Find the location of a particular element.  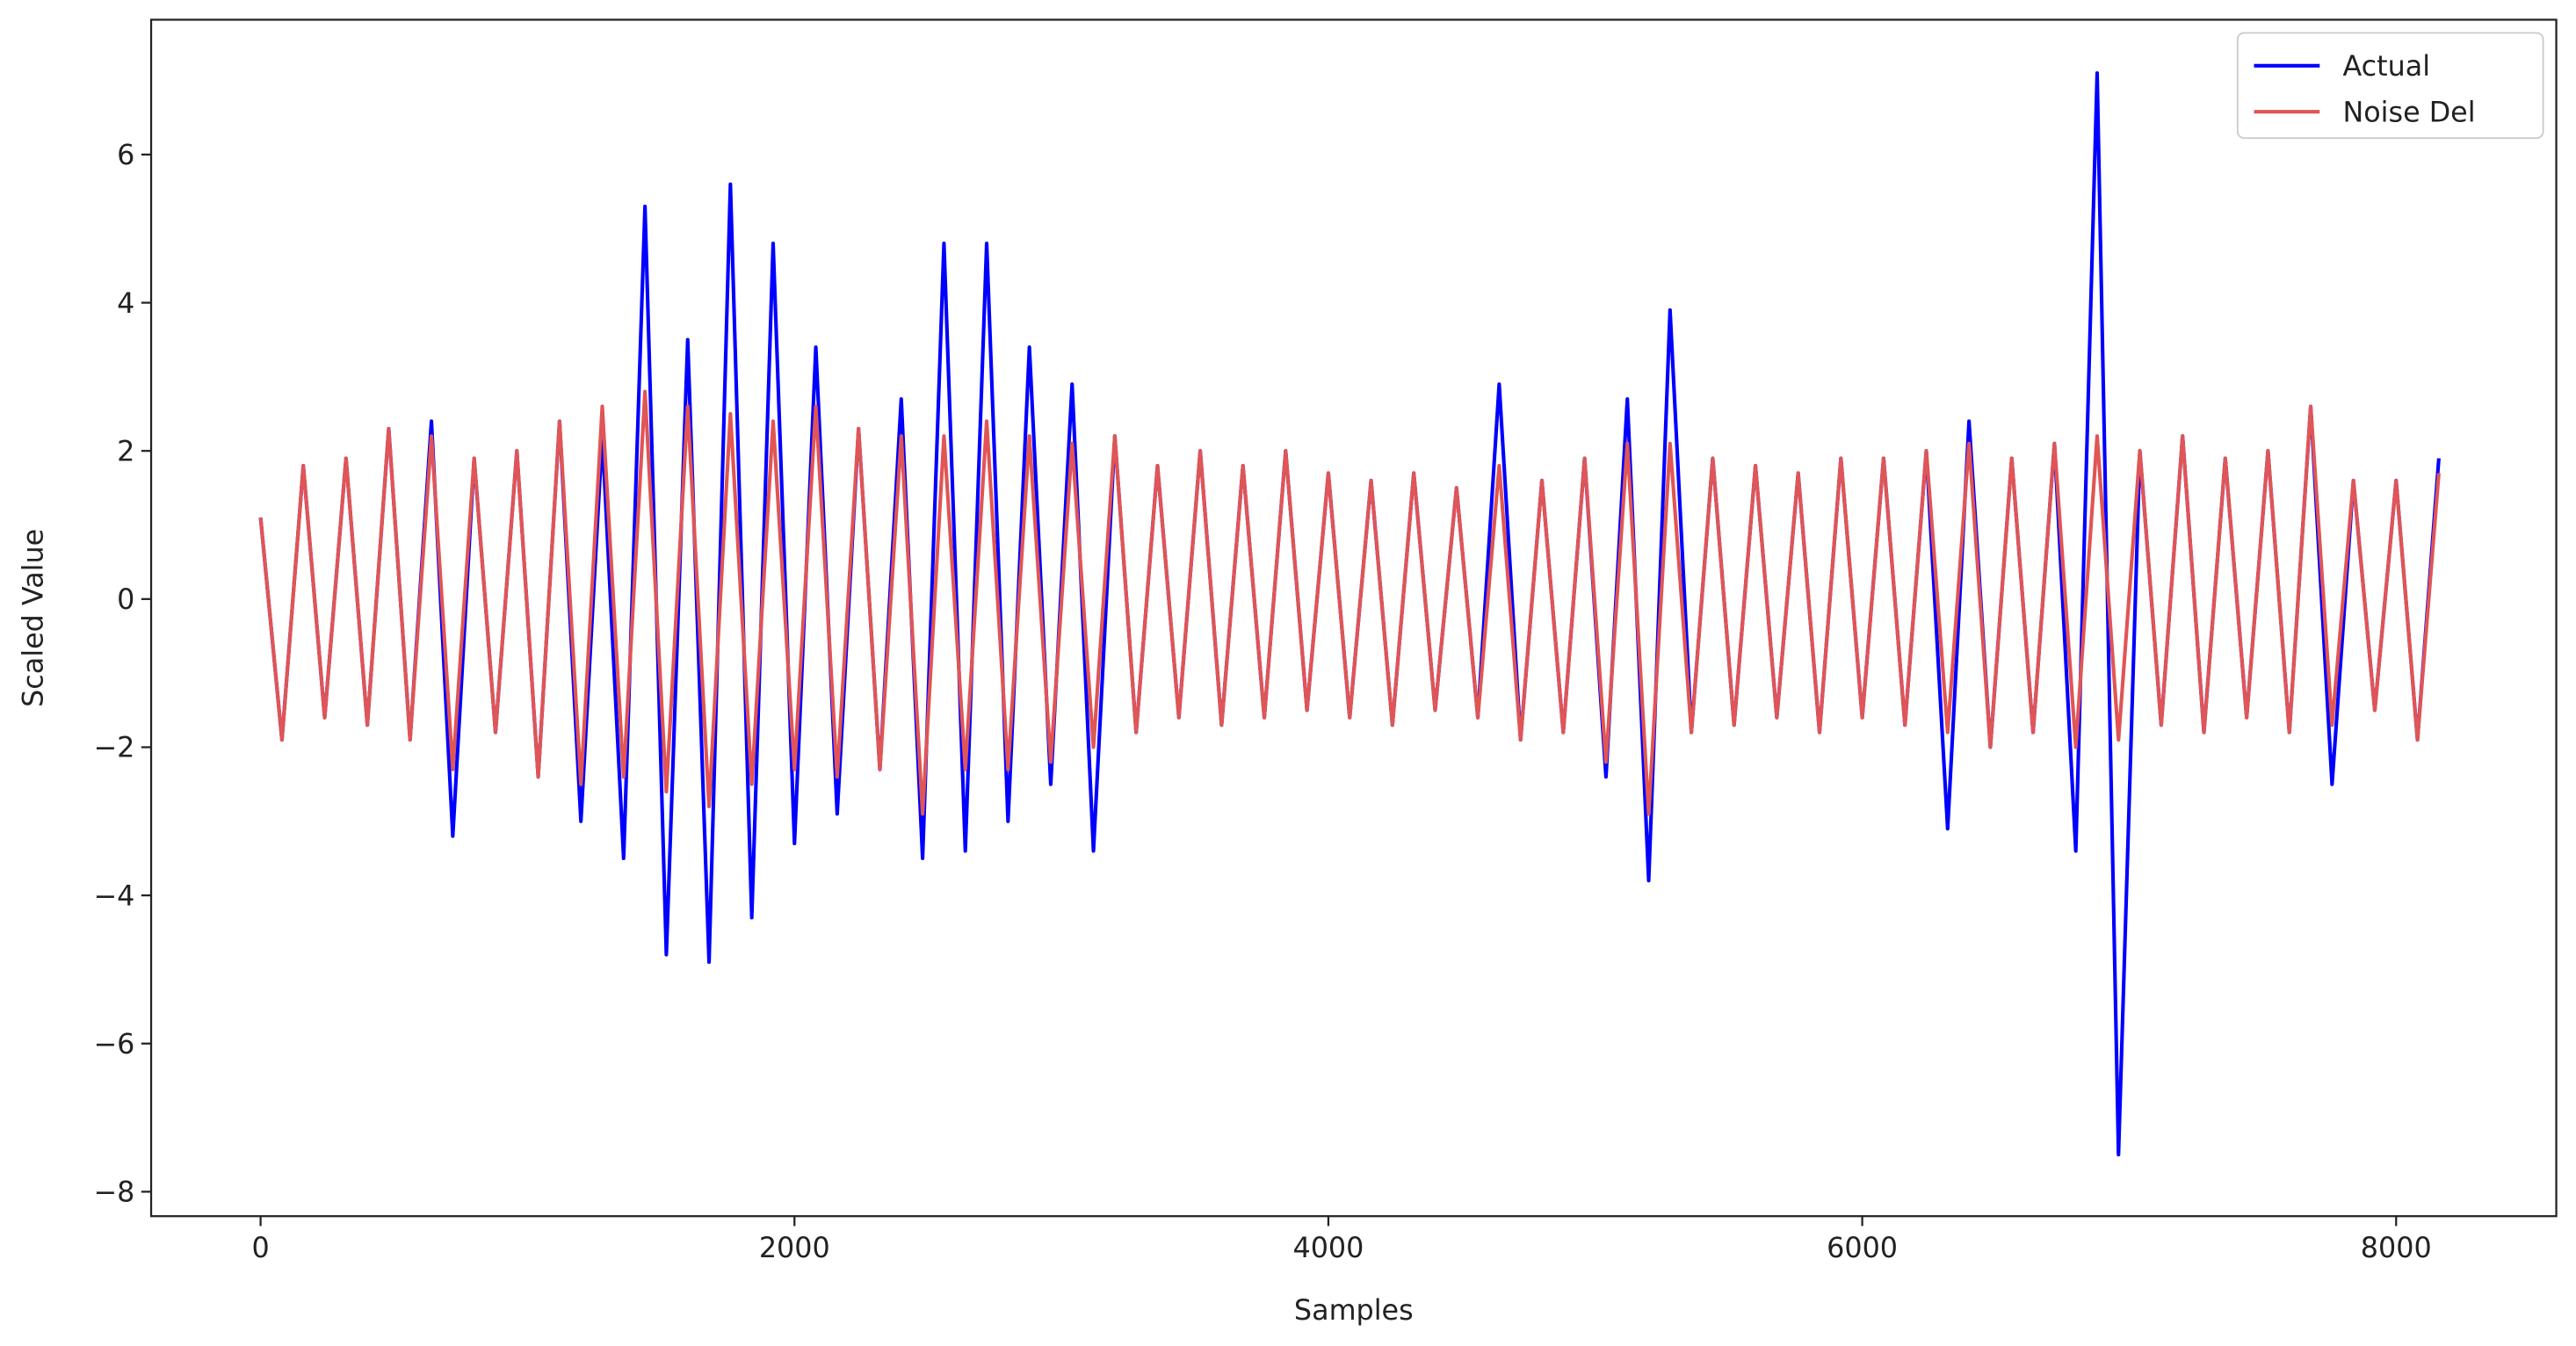

x-tick-label: 4000 is located at coordinates (1328, 1248).